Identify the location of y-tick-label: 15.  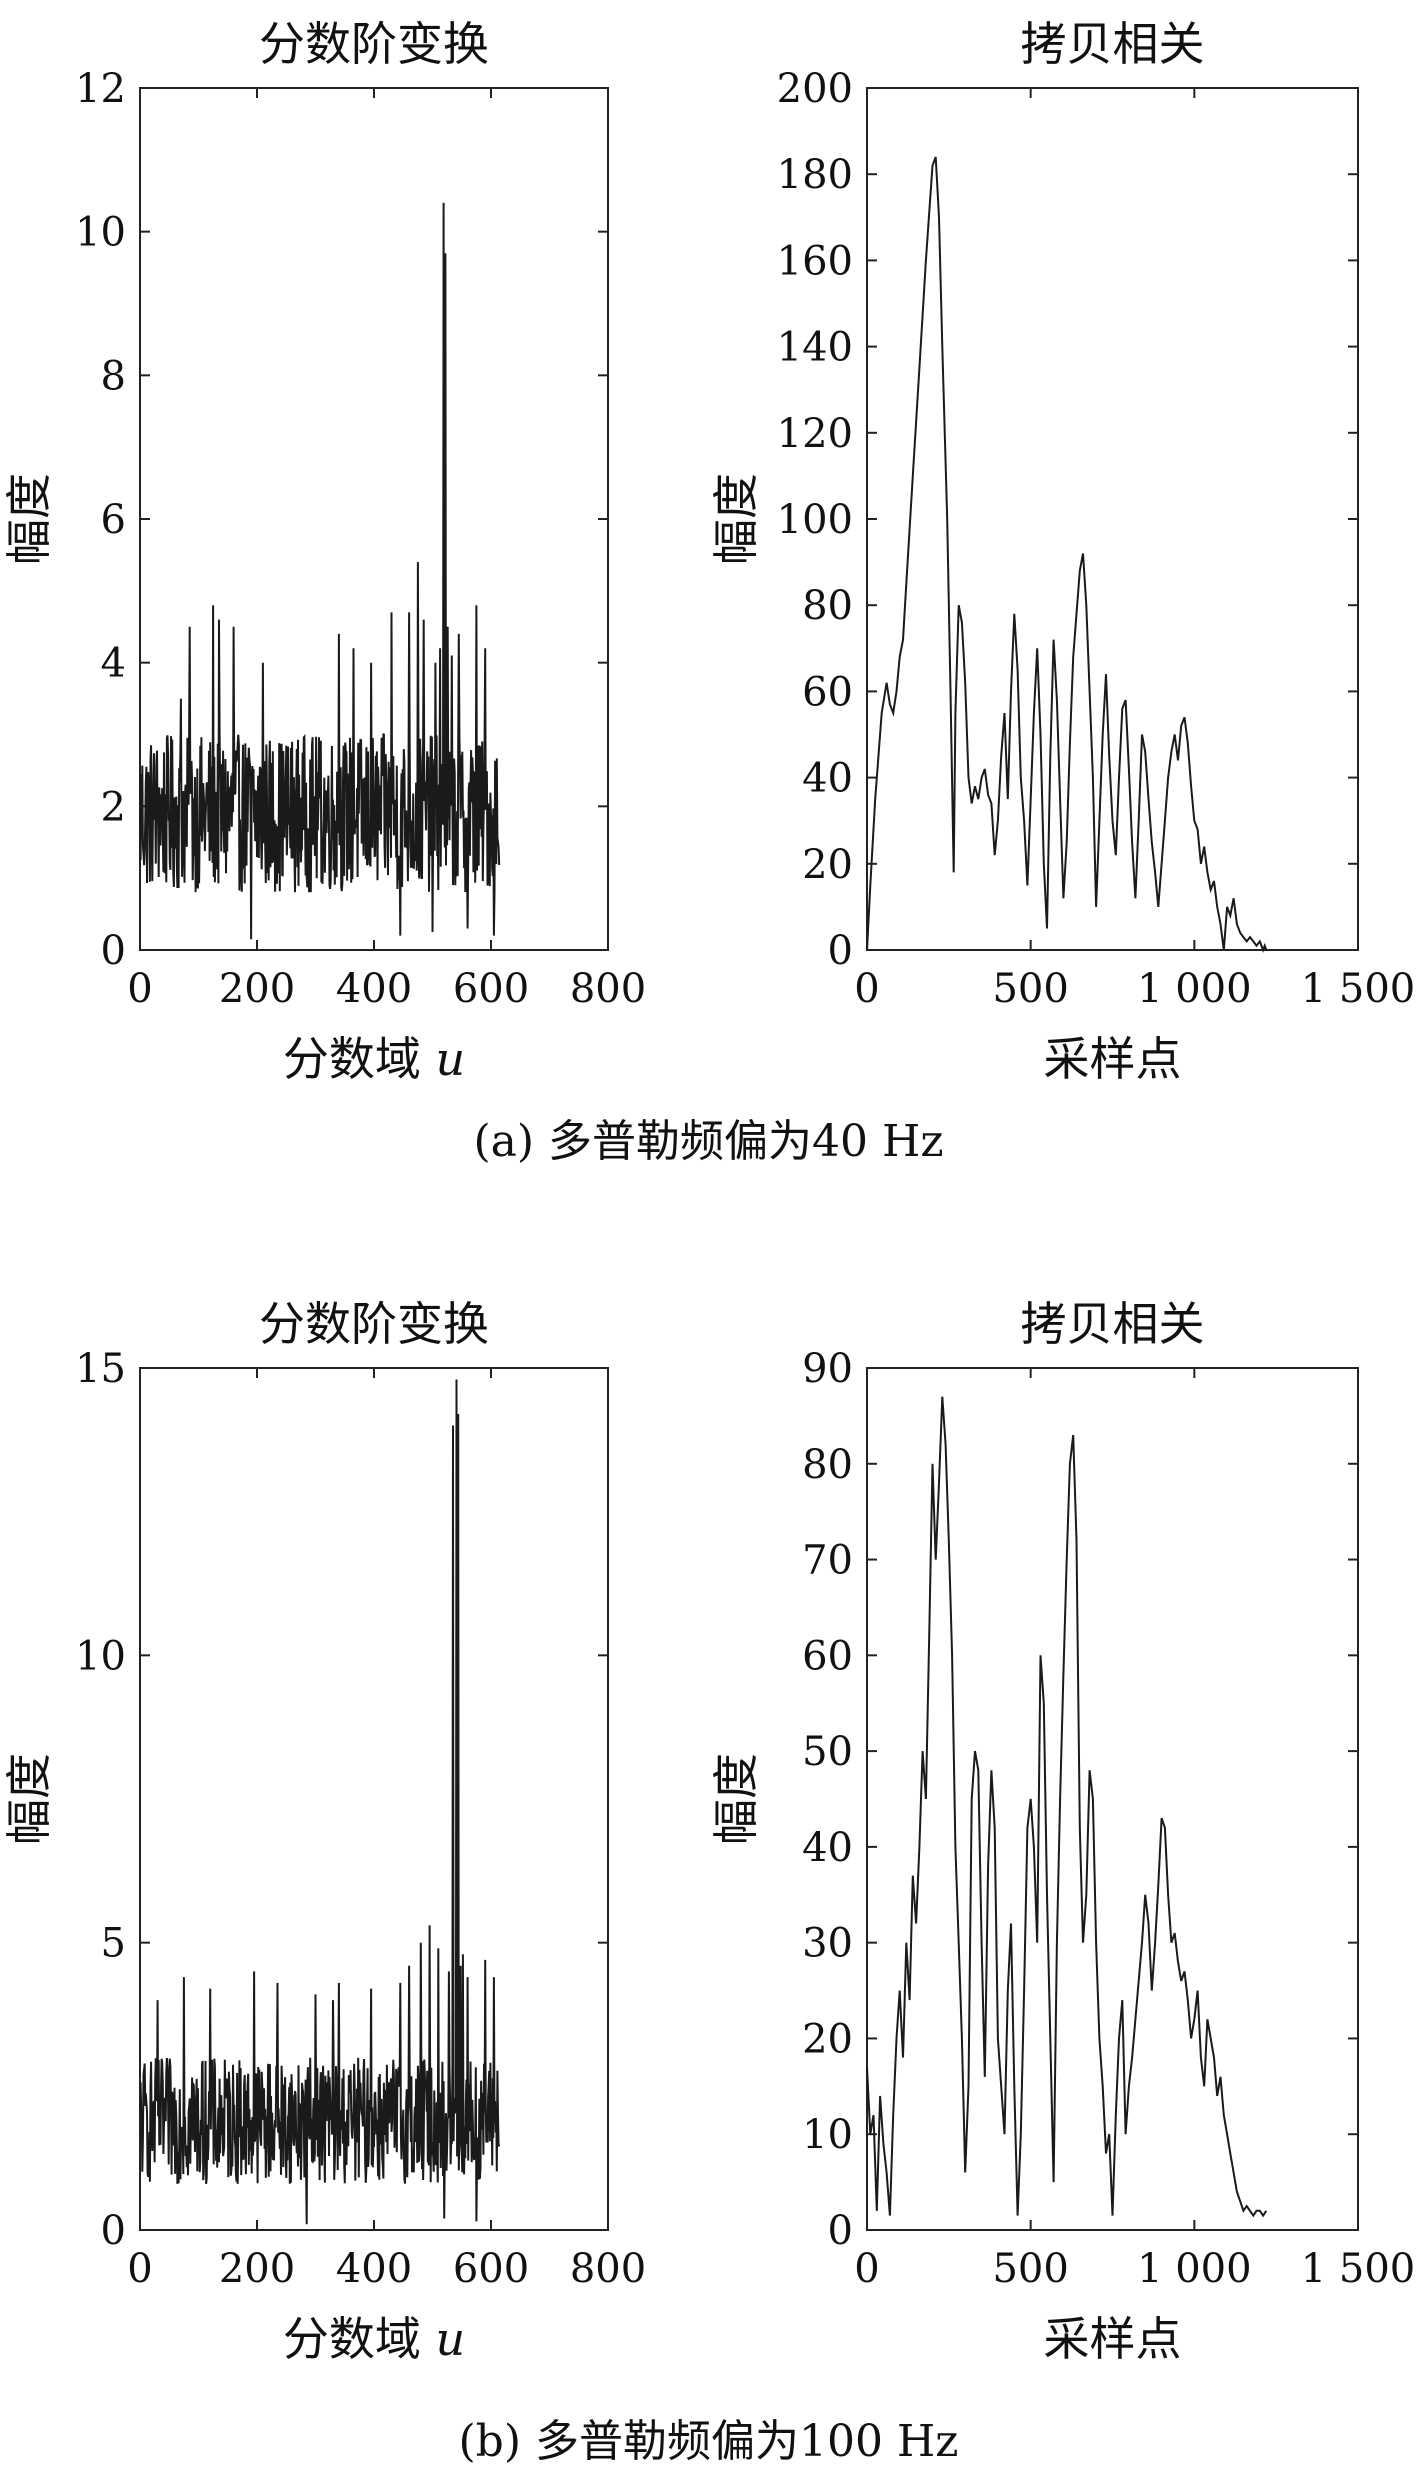
(100, 1369).